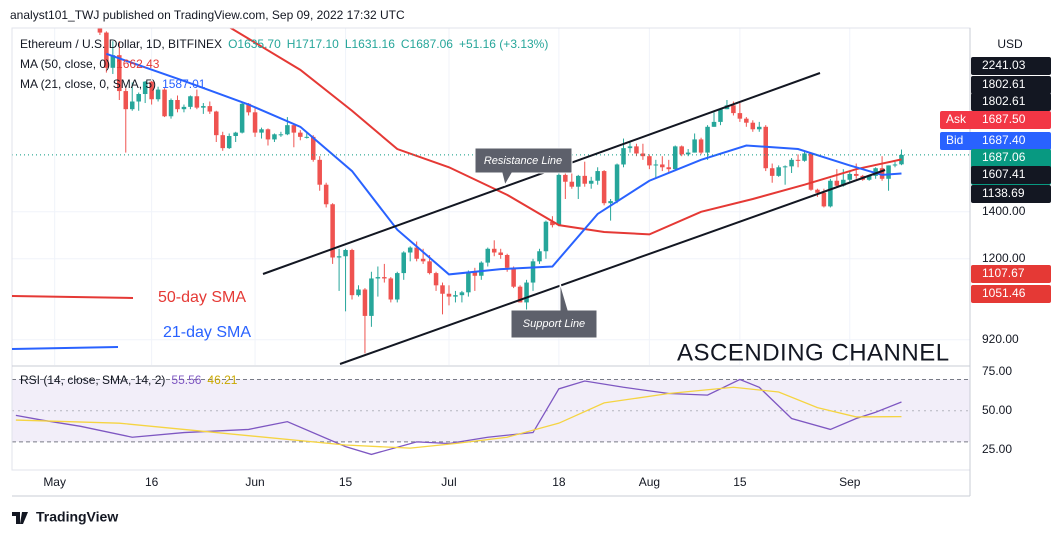 This screenshot has width=1052, height=536. Describe the element at coordinates (448, 482) in the screenshot. I see `x-tick-label: Jul` at that location.